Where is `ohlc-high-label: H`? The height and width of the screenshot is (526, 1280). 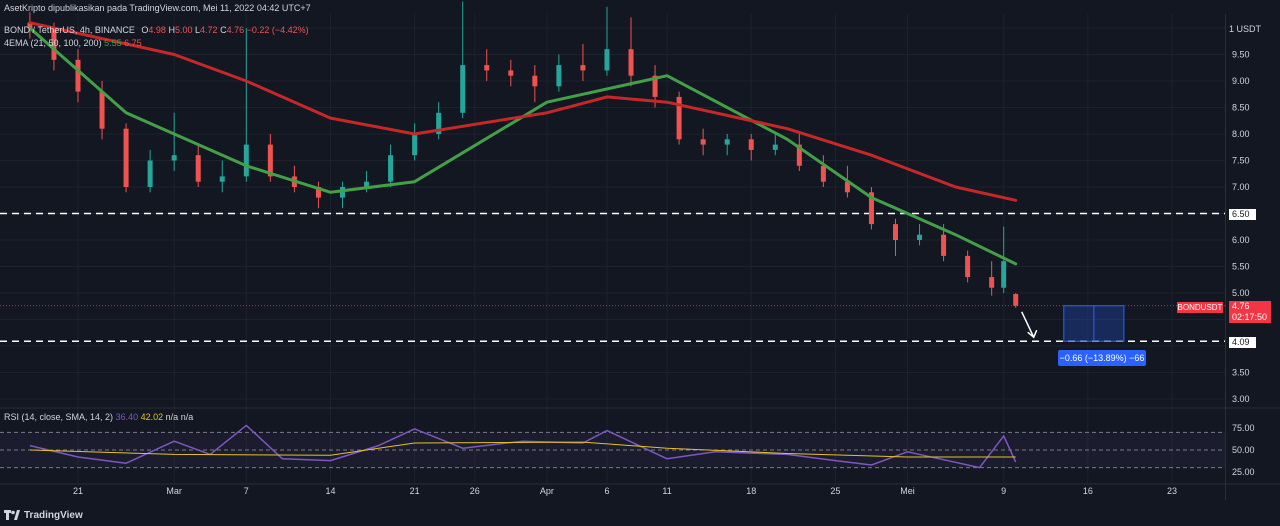
ohlc-high-label: H is located at coordinates (171, 30).